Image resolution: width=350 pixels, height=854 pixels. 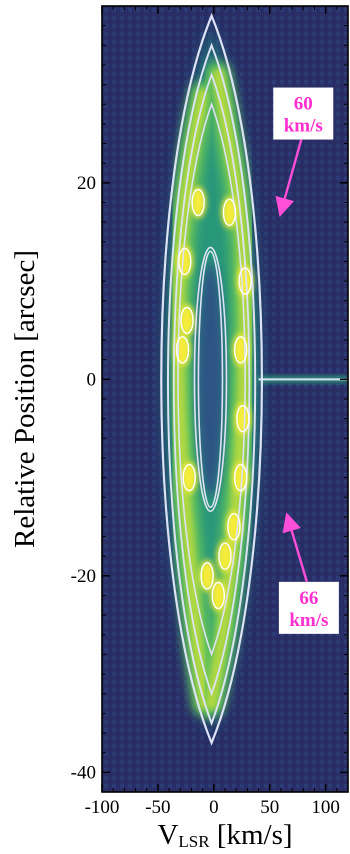 I want to click on x-axis-title-main: V, so click(x=167, y=835).